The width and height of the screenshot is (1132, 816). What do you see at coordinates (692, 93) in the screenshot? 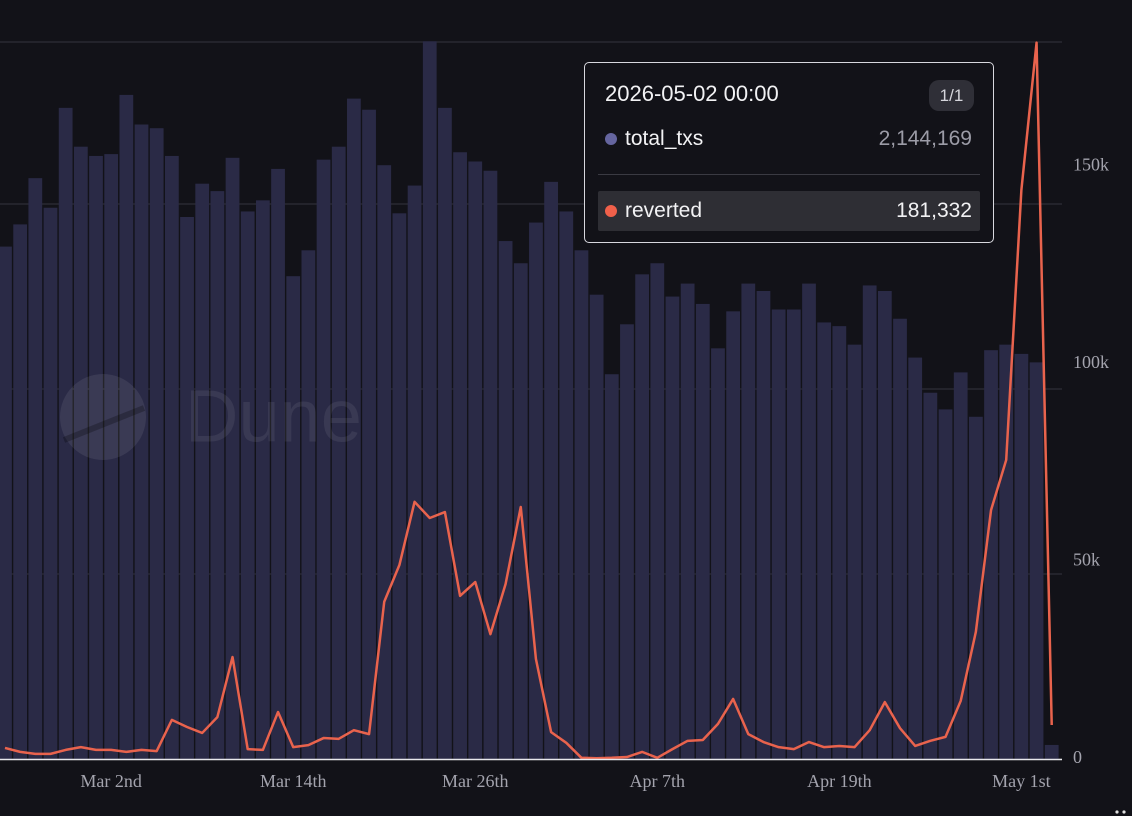
I see `tooltip-title: 2026-05-02 00:00` at bounding box center [692, 93].